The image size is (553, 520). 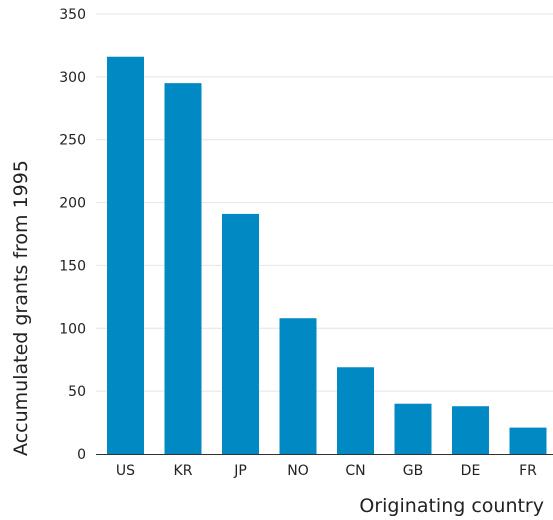 I want to click on y-tick-labels: 0 50 100 150 200 250 300 350, so click(x=72, y=235).